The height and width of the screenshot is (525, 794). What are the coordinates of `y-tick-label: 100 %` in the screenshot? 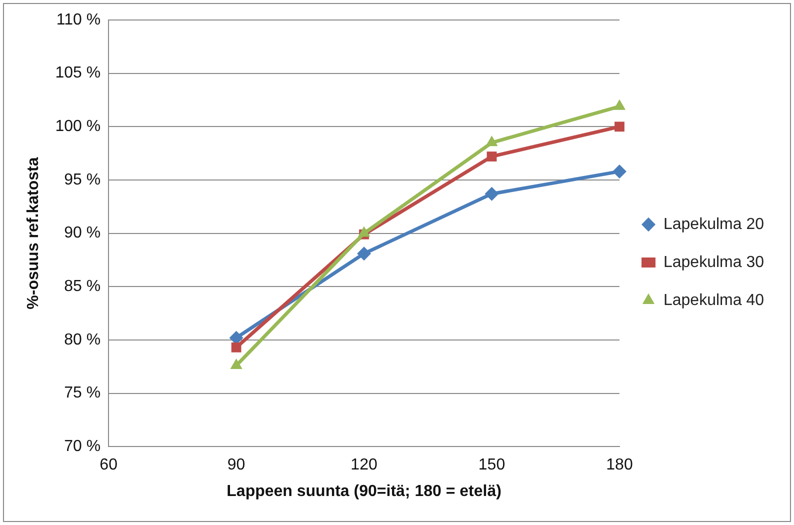 It's located at (78, 127).